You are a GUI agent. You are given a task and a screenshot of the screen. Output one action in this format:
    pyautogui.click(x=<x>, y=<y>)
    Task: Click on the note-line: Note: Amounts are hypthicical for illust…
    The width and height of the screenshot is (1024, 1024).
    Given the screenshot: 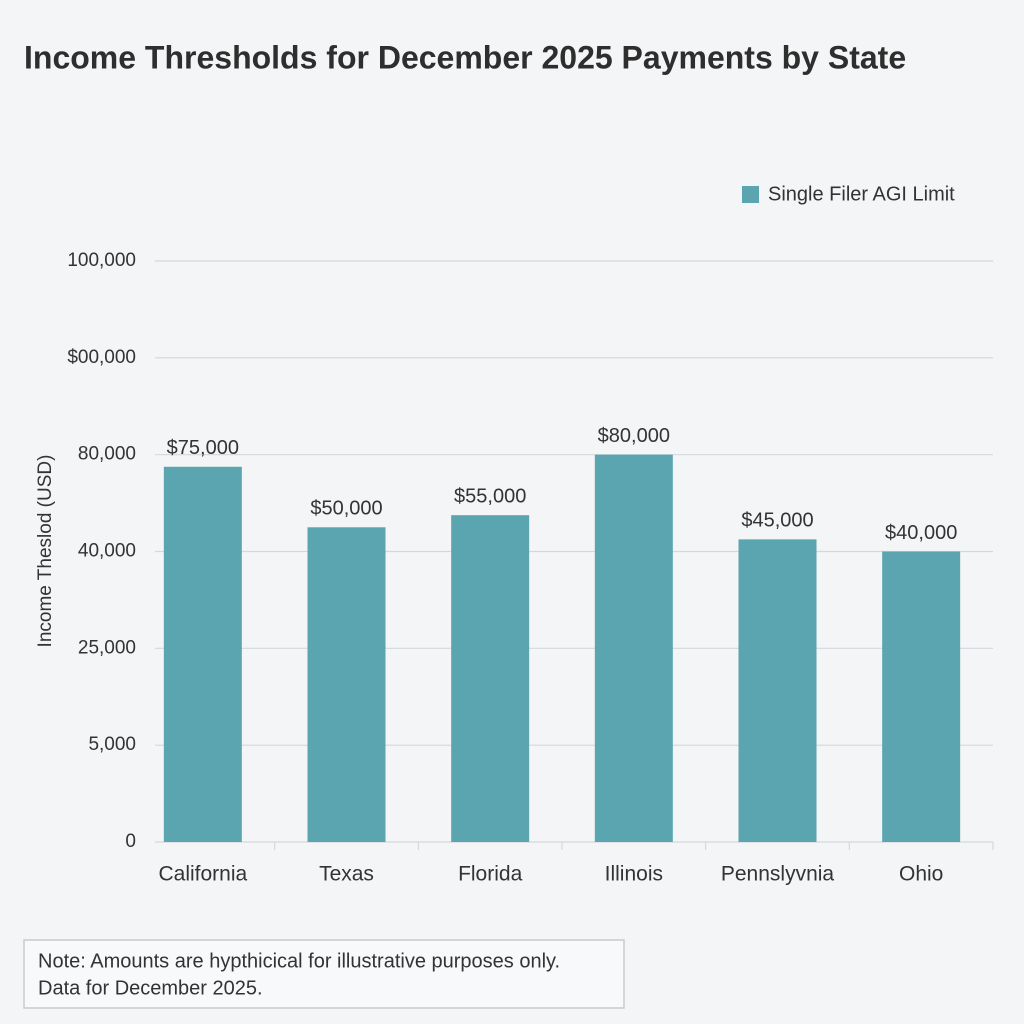 What is the action you would take?
    pyautogui.click(x=299, y=961)
    